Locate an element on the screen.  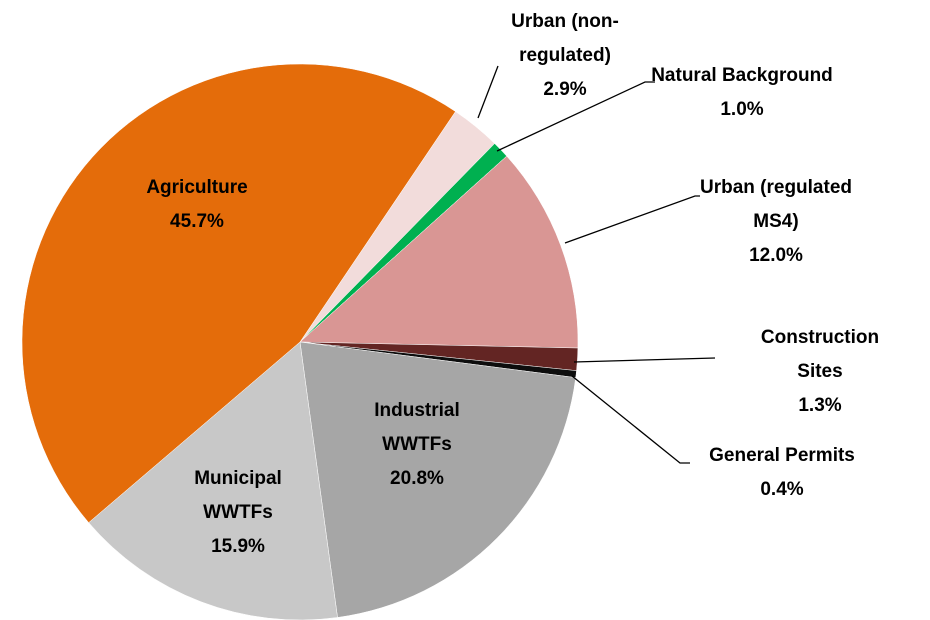
slice-name: Construction Sites is located at coordinates (820, 354).